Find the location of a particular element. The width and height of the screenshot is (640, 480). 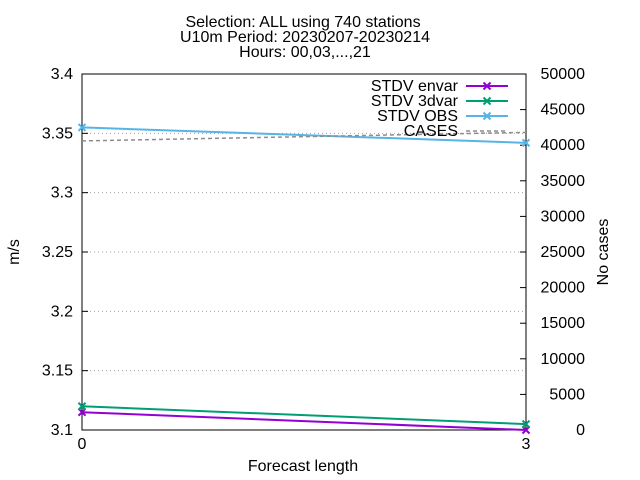

legend-marker-stdv-3dvar is located at coordinates (487, 101).